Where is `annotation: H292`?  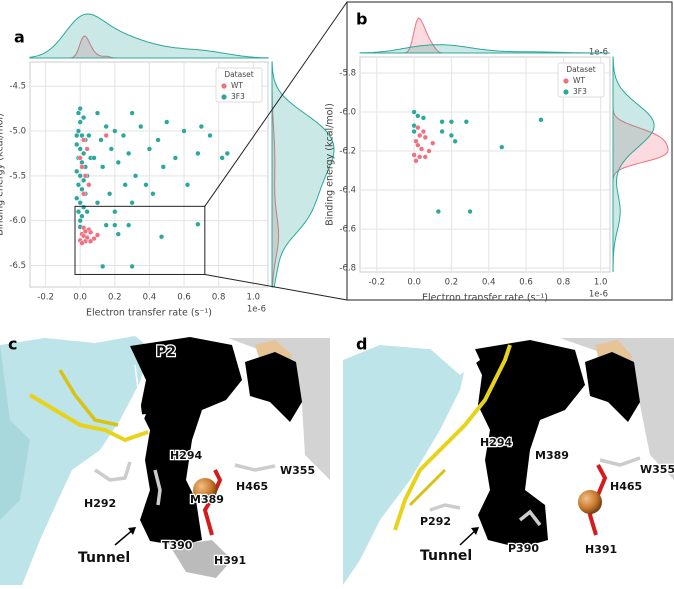 annotation: H292 is located at coordinates (100, 503).